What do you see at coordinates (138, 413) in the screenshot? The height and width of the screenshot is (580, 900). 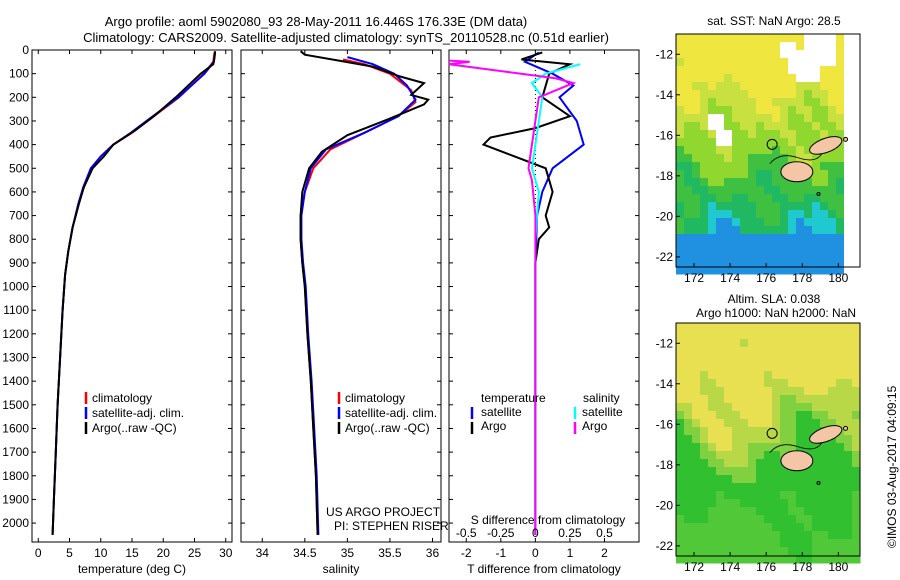 I see `legend-satellite-label: satellite-adj. clim.` at bounding box center [138, 413].